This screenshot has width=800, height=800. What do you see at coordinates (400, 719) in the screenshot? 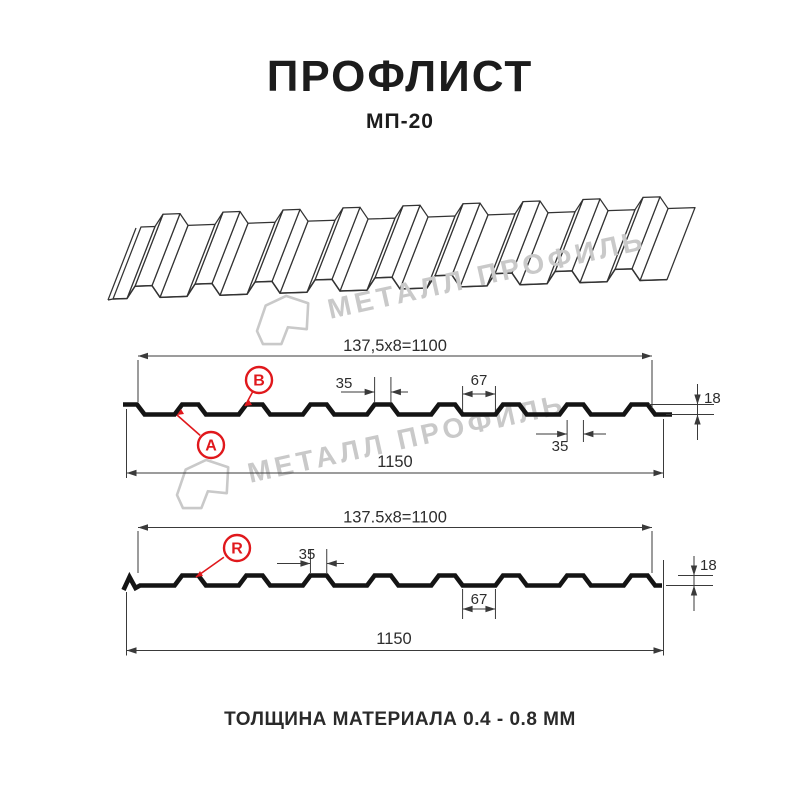
I see `material-thickness-note: ТОЛЩИНА МАТЕРИАЛА 0.4 - 0.8 ММ` at bounding box center [400, 719].